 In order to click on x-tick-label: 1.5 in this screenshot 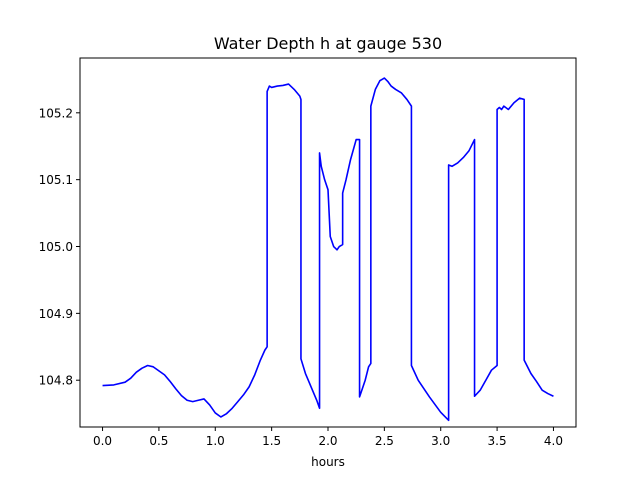, I will do `click(271, 441)`.